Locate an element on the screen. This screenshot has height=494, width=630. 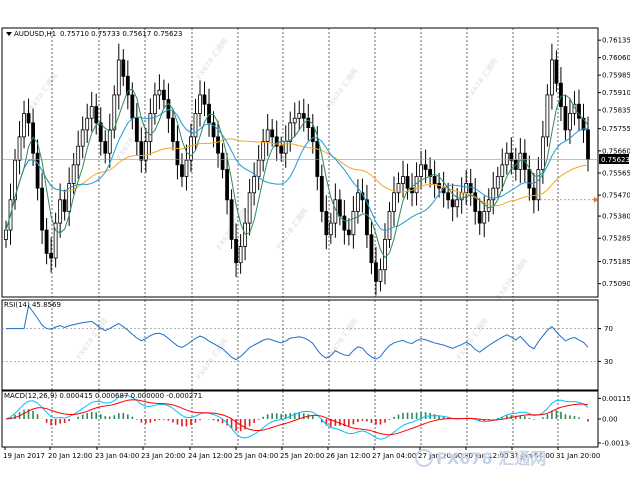
current-price-tag: 0.75623 is located at coordinates (614, 159).